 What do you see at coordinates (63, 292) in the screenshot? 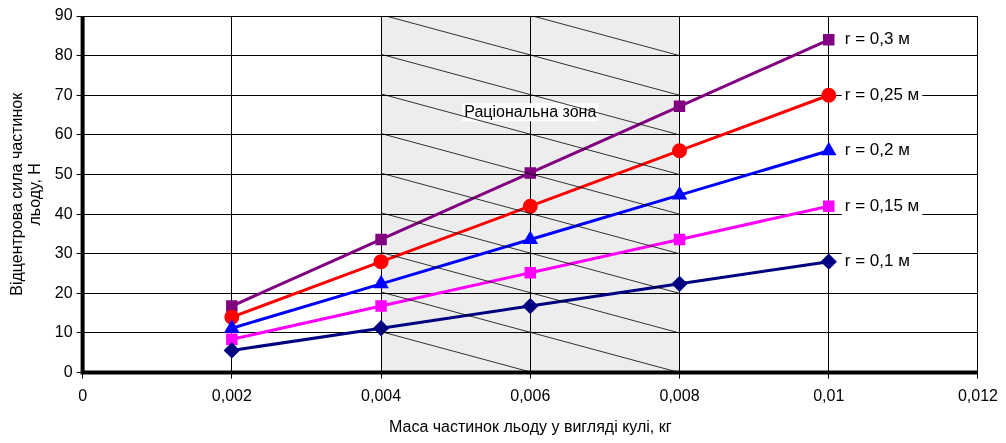
I see `y-tick-label: 20` at bounding box center [63, 292].